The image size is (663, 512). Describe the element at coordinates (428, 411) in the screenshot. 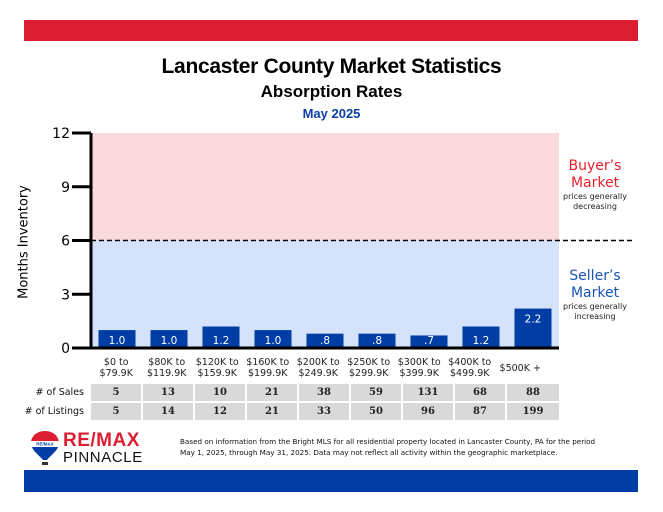

I see `table-cell: 96` at that location.